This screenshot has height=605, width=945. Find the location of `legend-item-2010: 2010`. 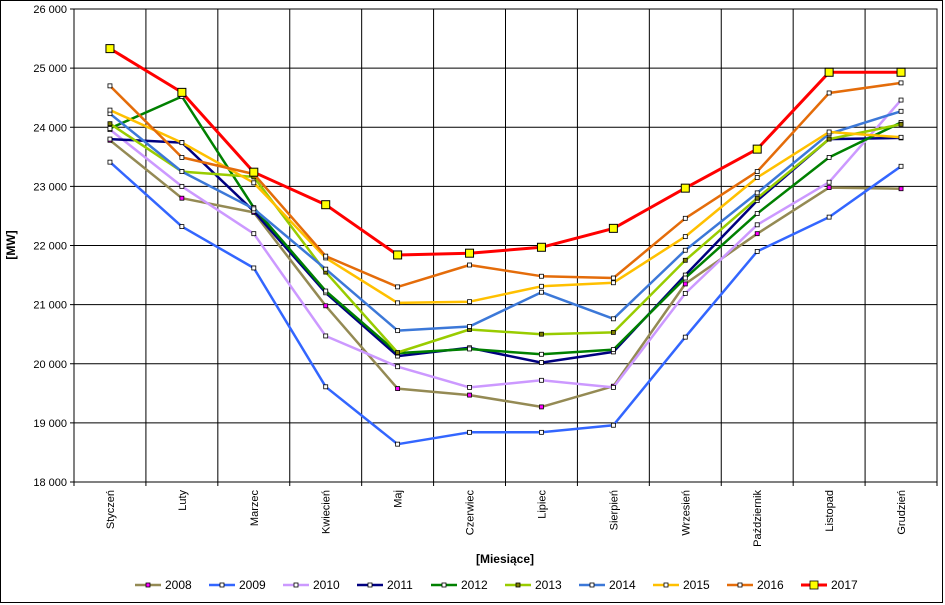

legend-item-2010: 2010 is located at coordinates (311, 585).